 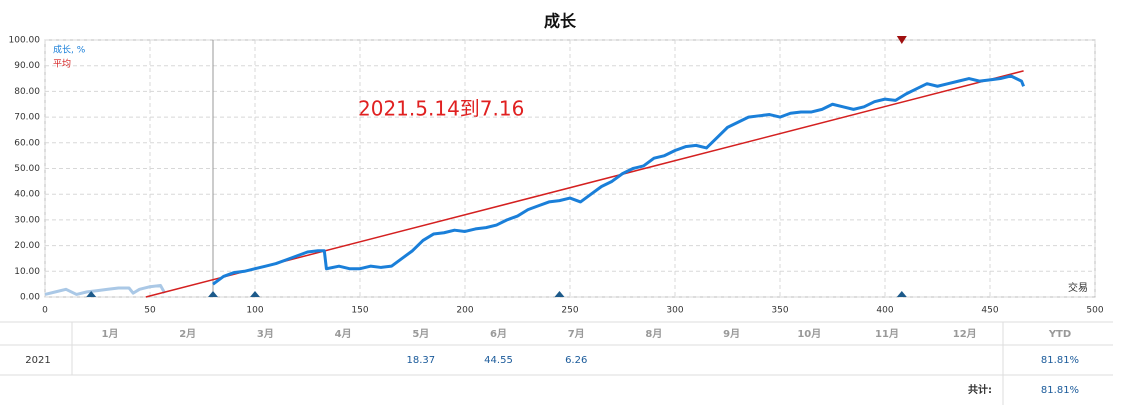 What do you see at coordinates (27, 195) in the screenshot?
I see `y-tick-label: 40.00` at bounding box center [27, 195].